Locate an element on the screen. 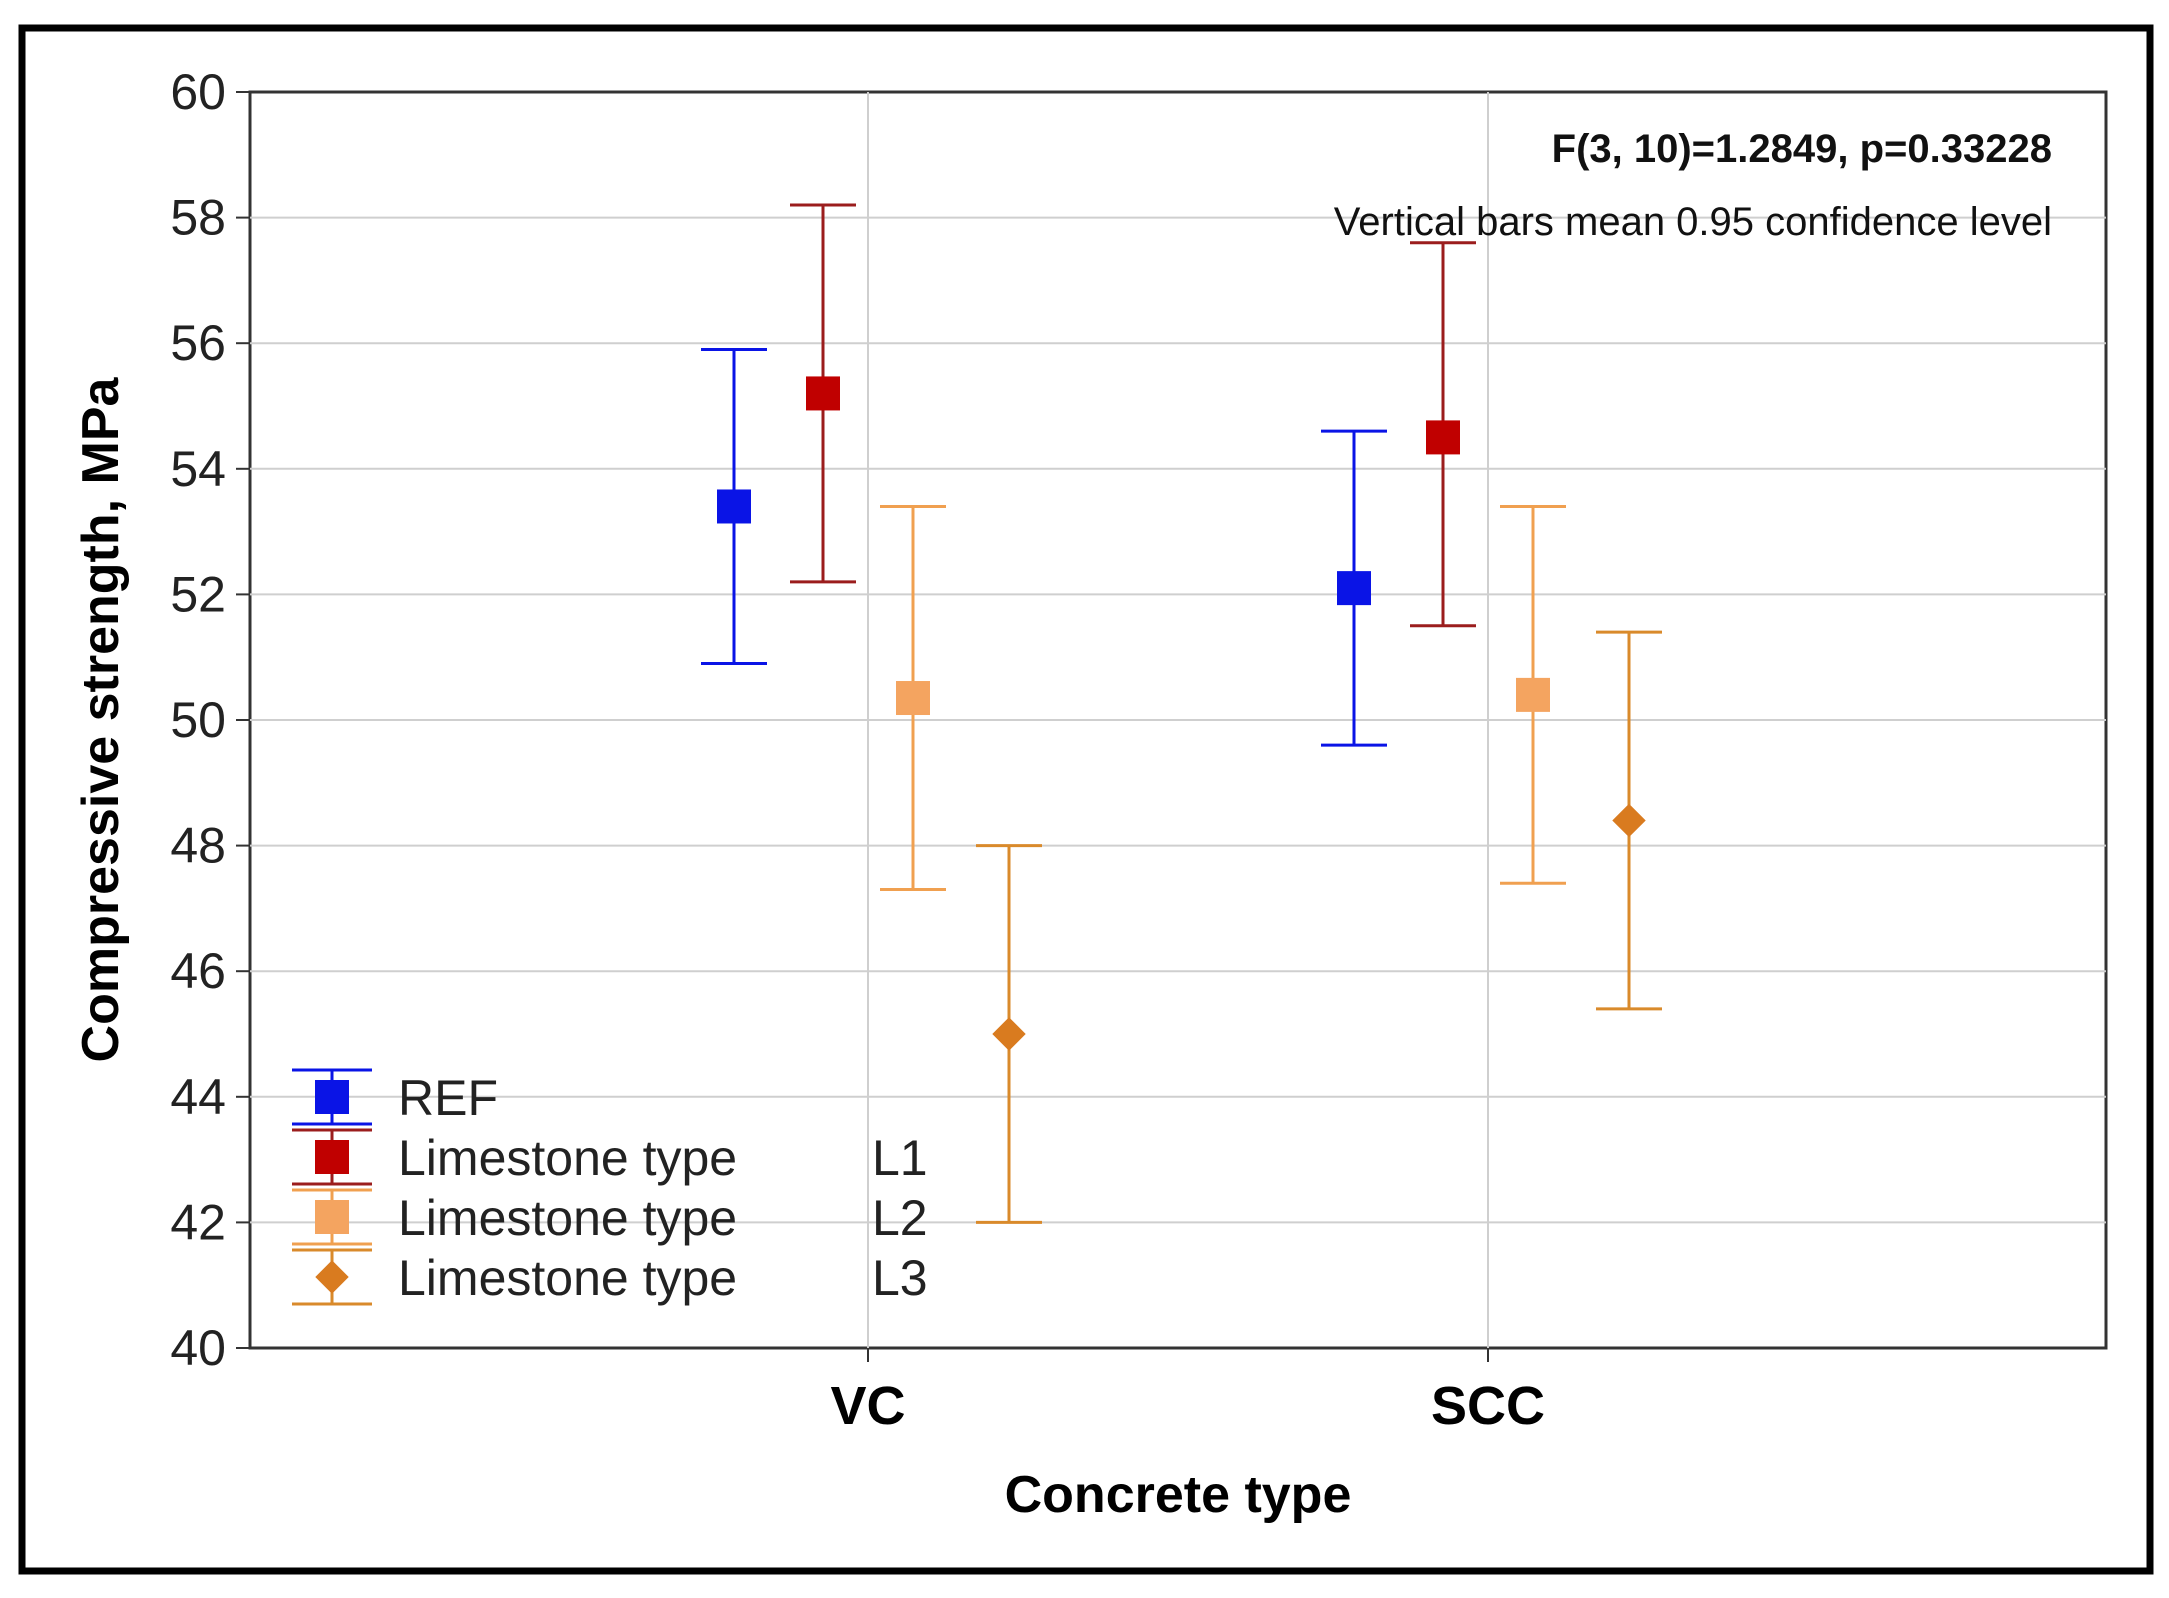 The height and width of the screenshot is (1598, 2169). legend-label: REF is located at coordinates (448, 1098).